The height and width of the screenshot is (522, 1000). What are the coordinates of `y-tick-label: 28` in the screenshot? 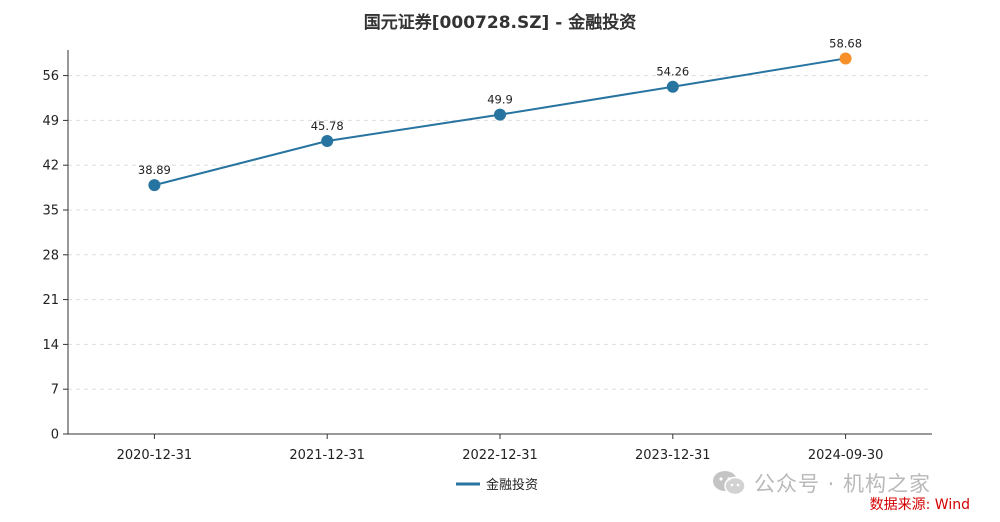 It's located at (50, 255).